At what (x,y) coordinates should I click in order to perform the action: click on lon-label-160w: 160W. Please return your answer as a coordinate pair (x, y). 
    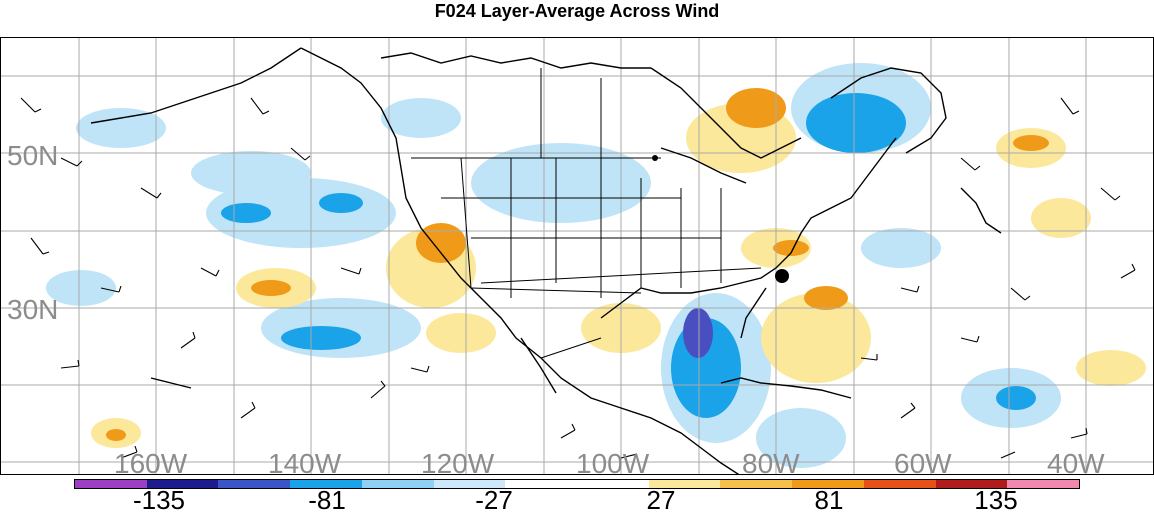
    Looking at the image, I should click on (151, 461).